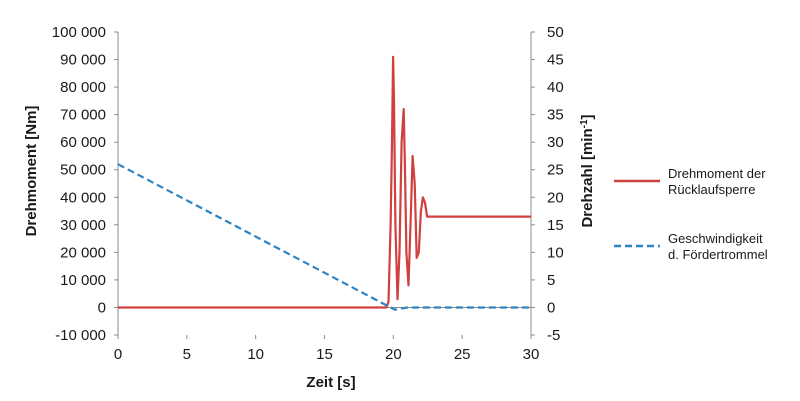 Image resolution: width=800 pixels, height=401 pixels. Describe the element at coordinates (187, 354) in the screenshot. I see `x-tick-label: 5` at that location.